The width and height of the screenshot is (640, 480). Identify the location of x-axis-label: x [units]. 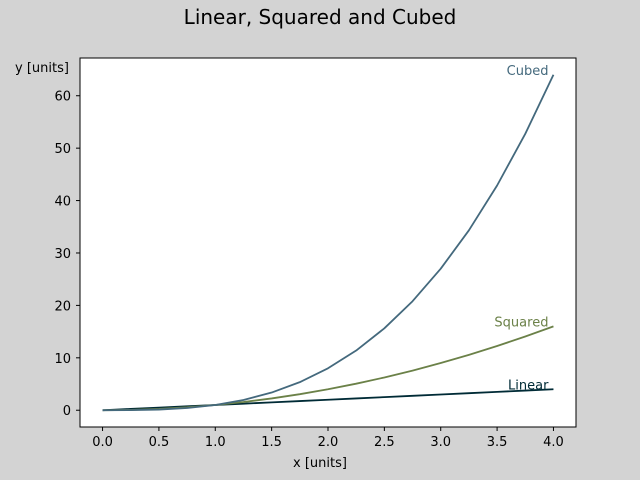
(320, 463).